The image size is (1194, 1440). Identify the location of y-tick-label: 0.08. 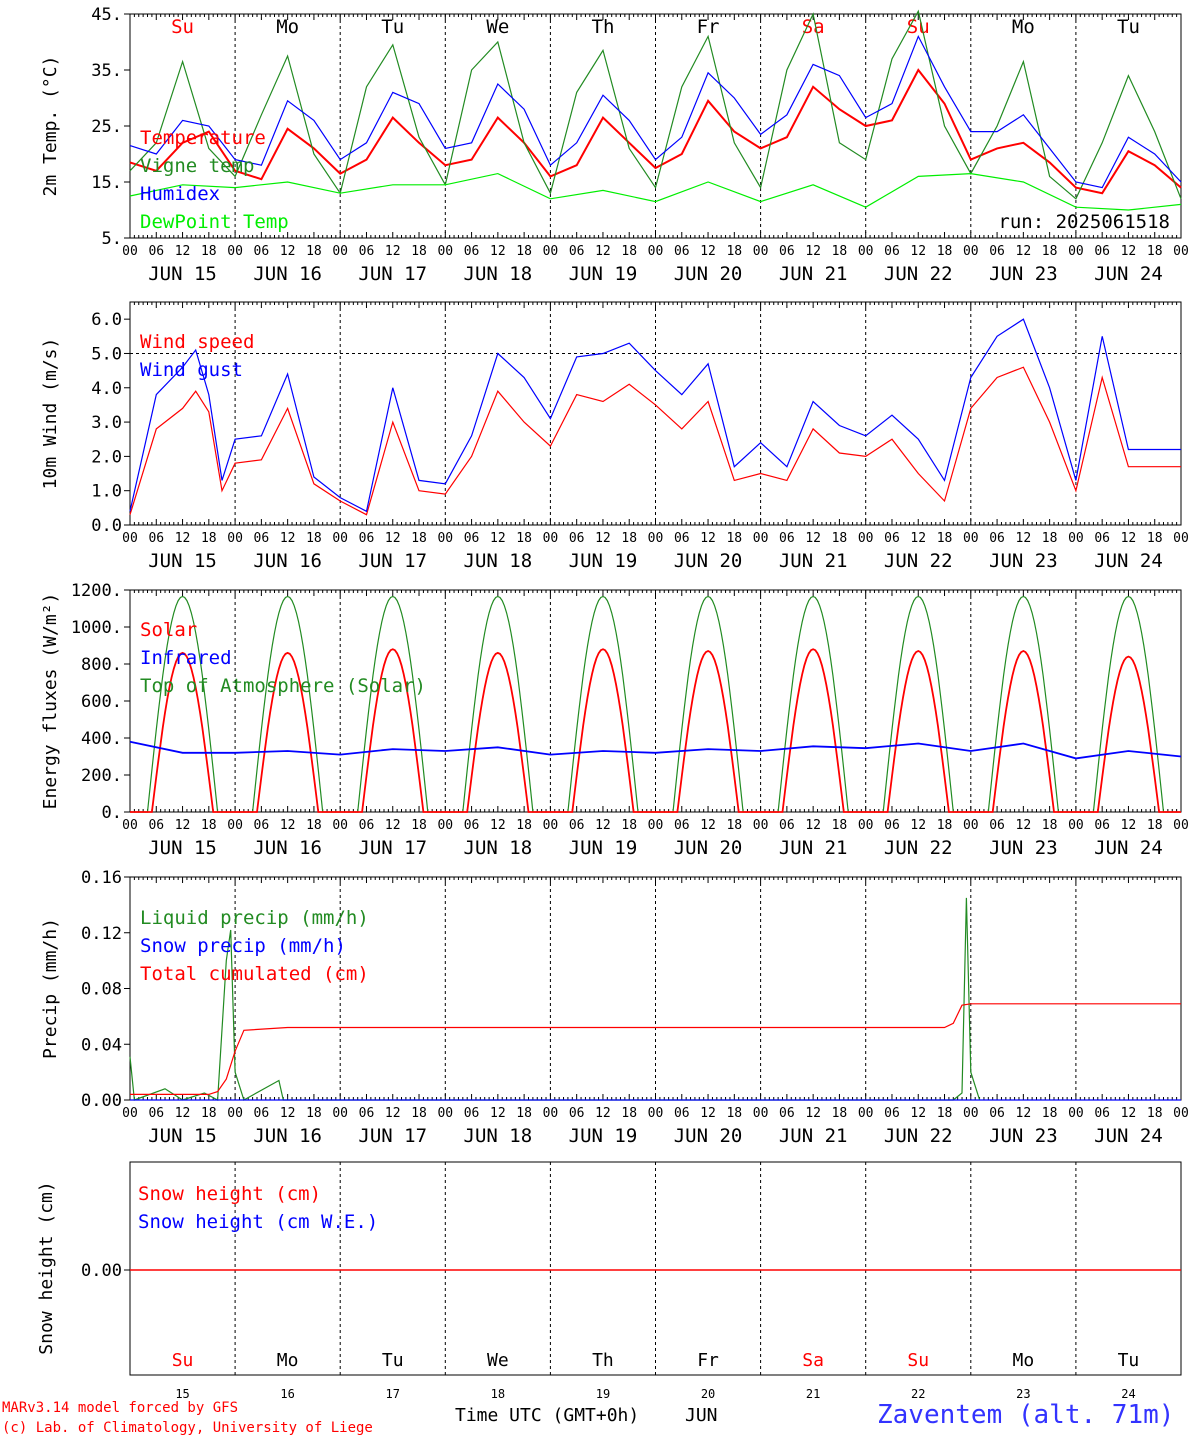
(101, 990).